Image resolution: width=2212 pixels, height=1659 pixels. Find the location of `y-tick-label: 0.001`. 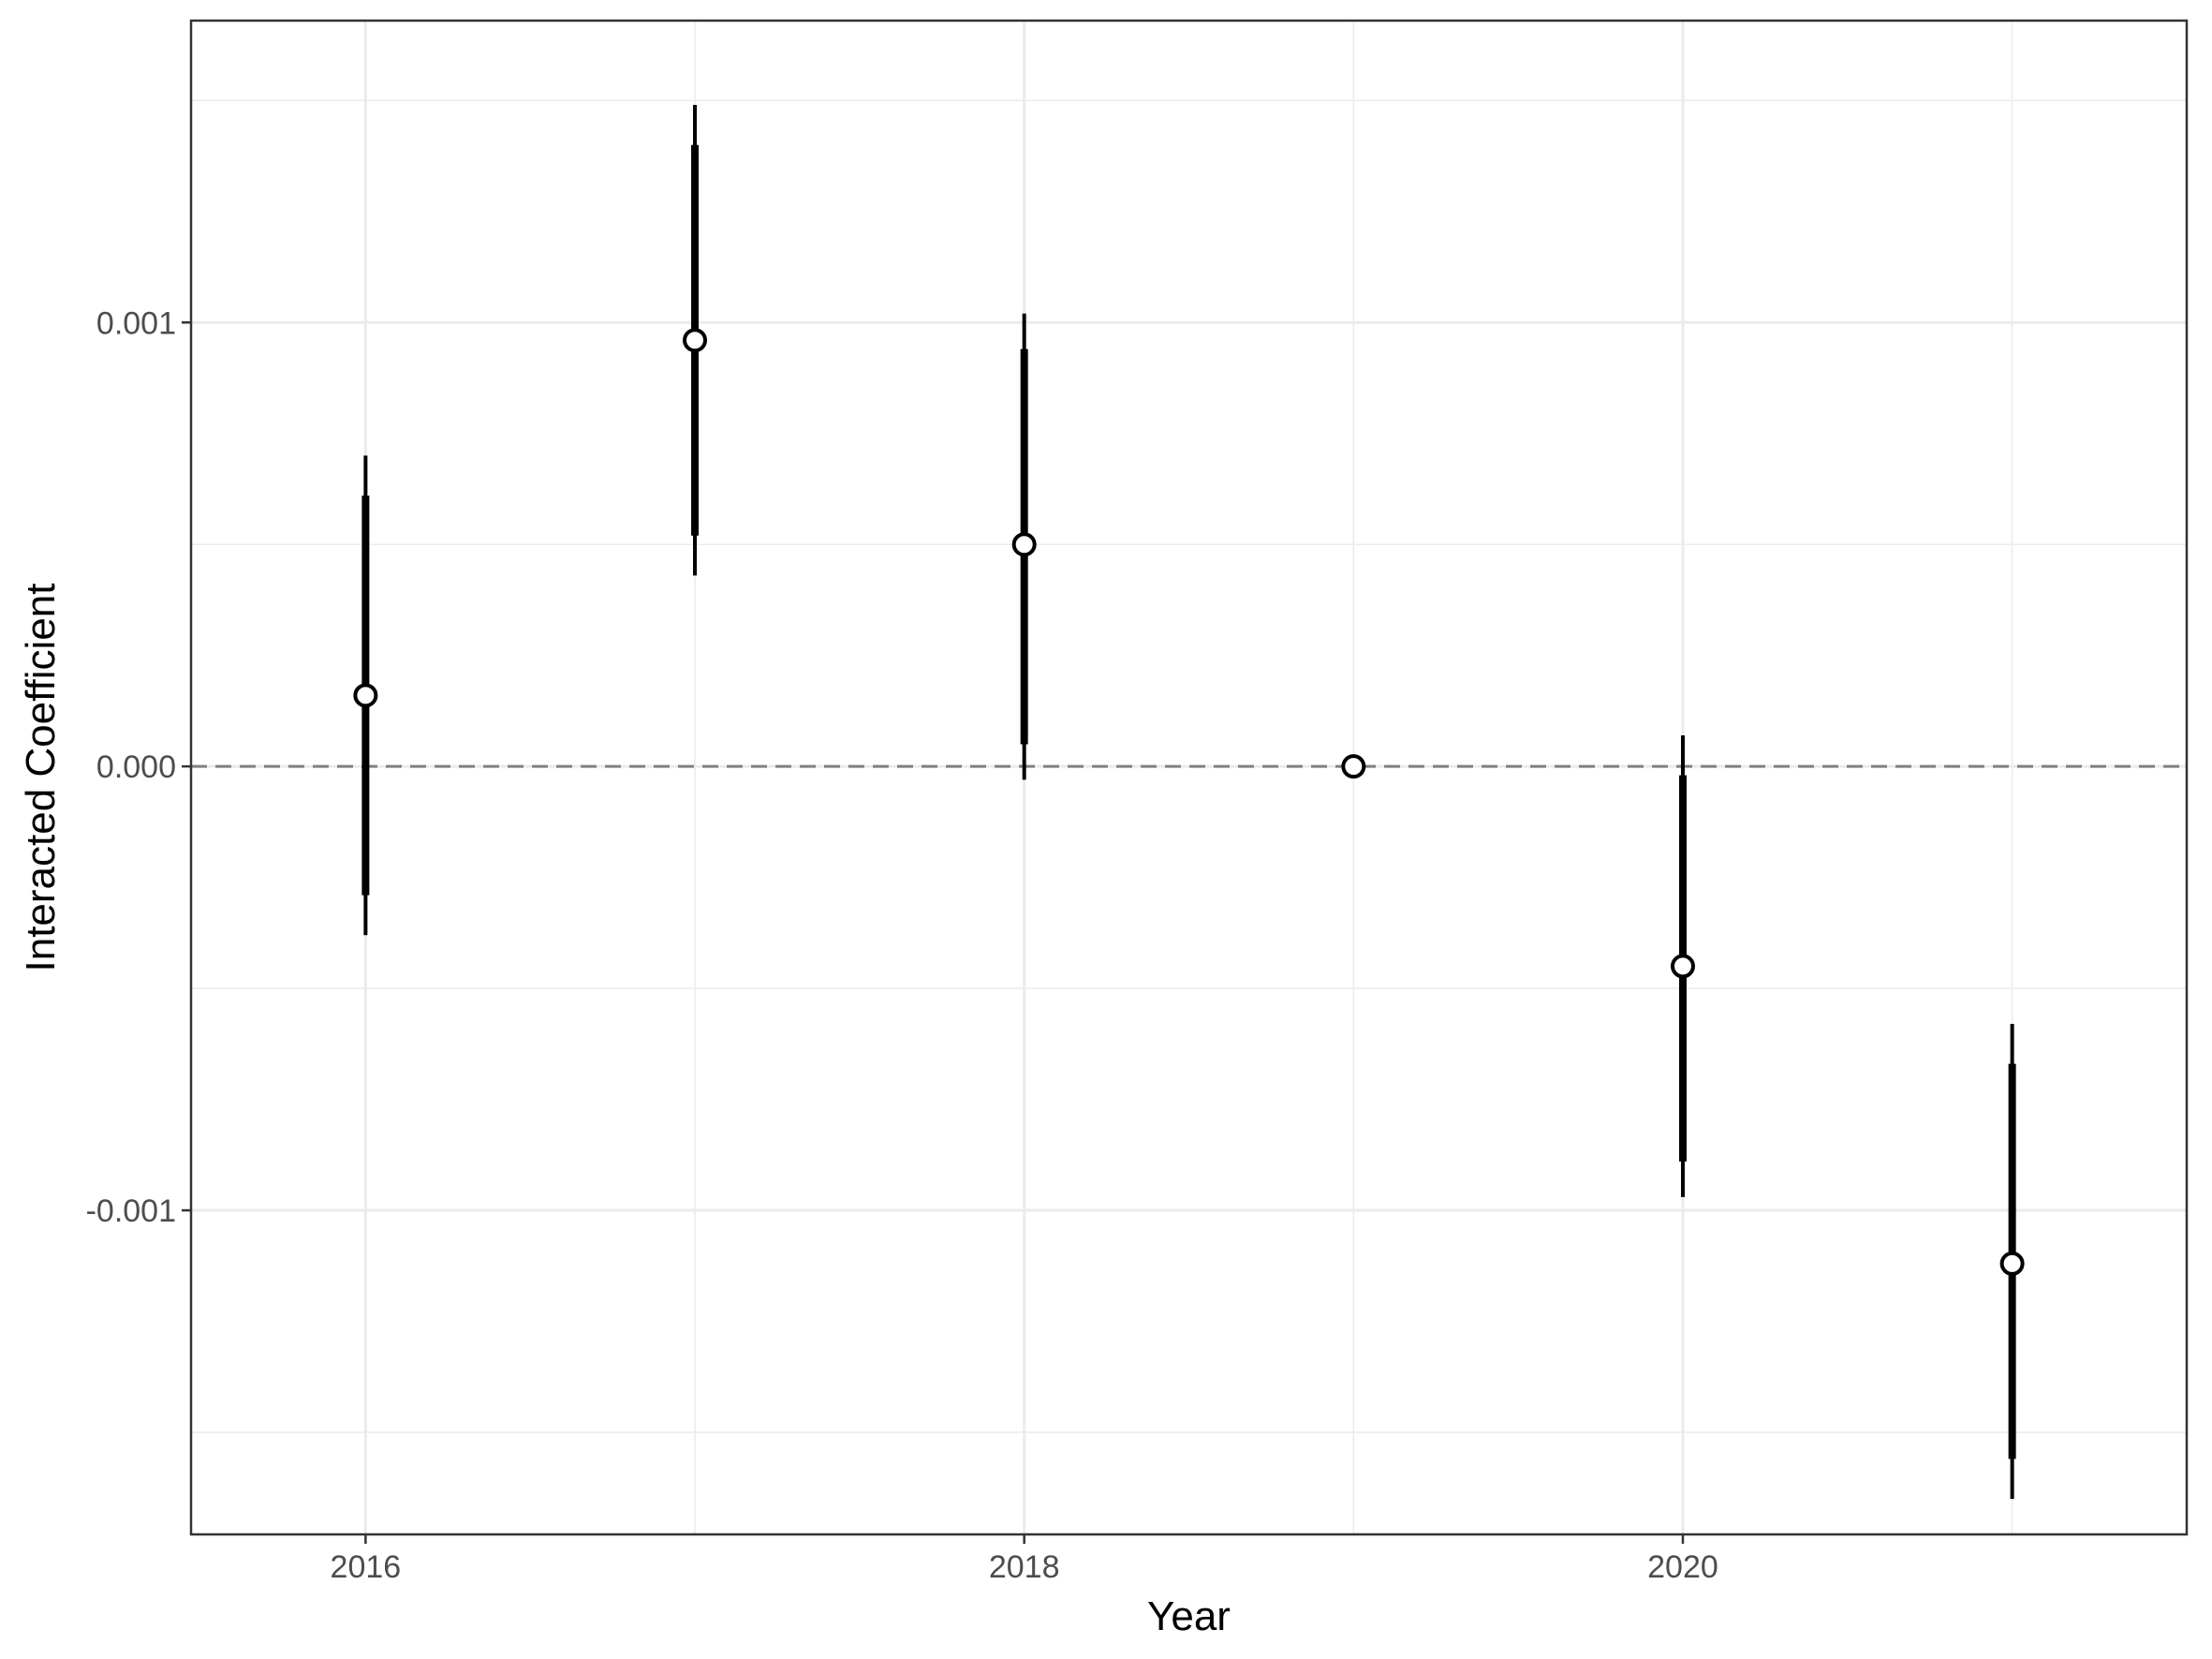

y-tick-label: 0.001 is located at coordinates (136, 323).